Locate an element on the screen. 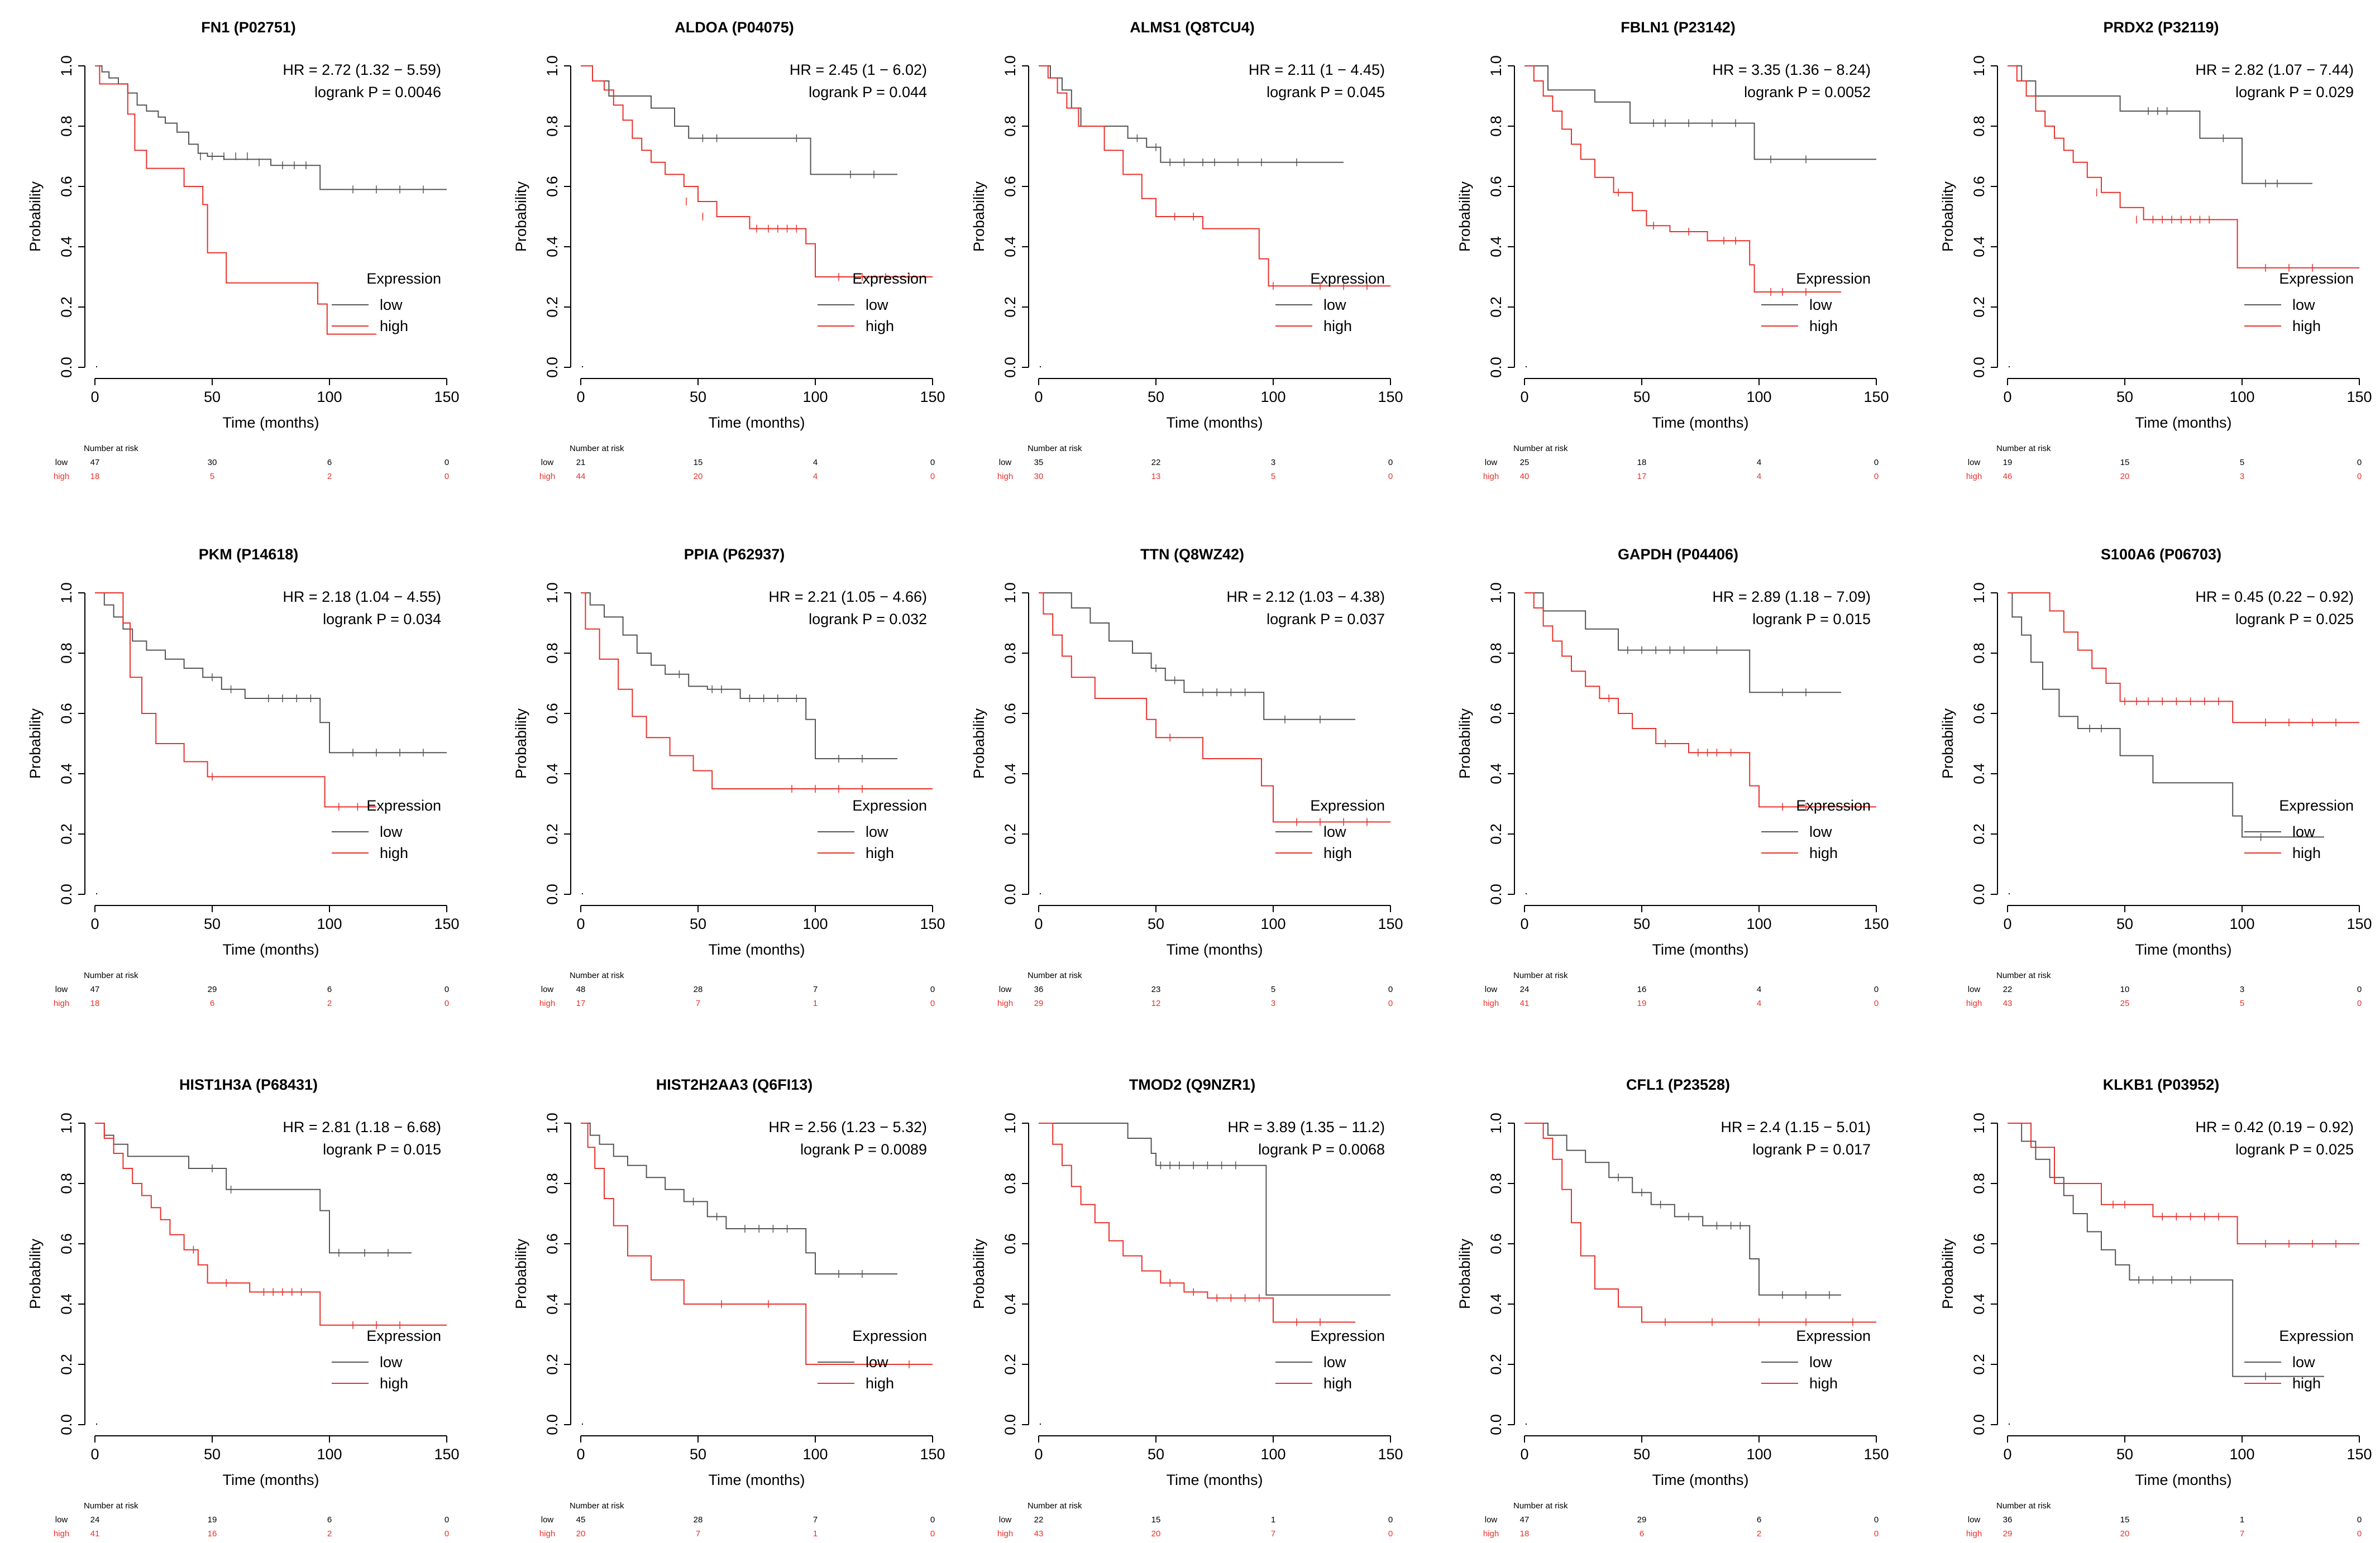 This screenshot has height=1543, width=2380. risk-high-value: 5 is located at coordinates (2242, 1003).